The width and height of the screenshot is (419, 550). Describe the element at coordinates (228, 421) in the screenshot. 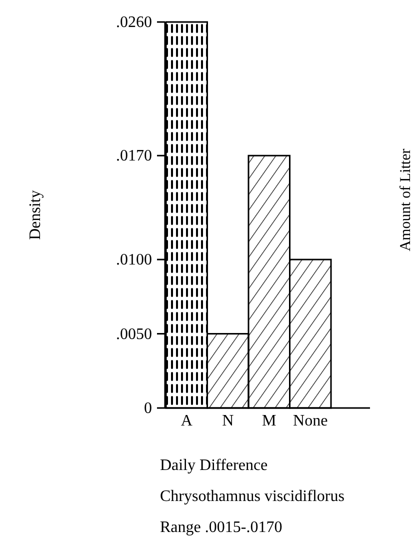

I see `x-tick-label: N` at that location.